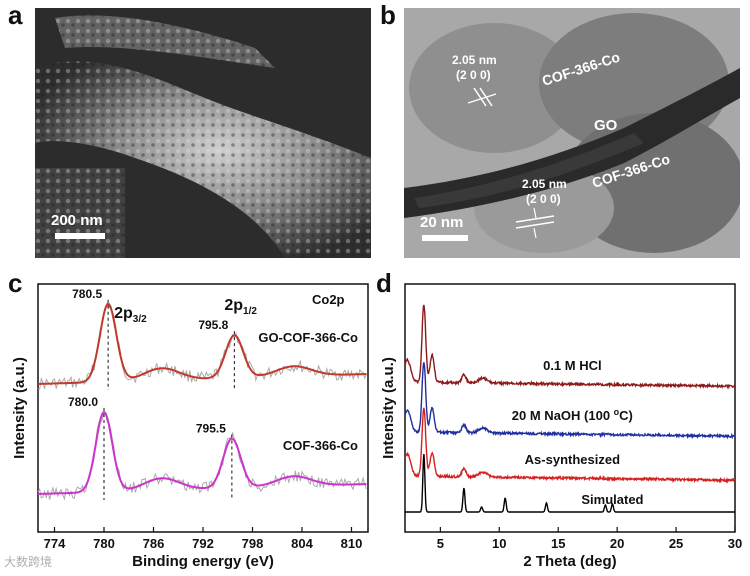 Image resolution: width=750 pixels, height=576 pixels. Describe the element at coordinates (130, 315) in the screenshot. I see `label-2p32: 2p3/2` at that location.